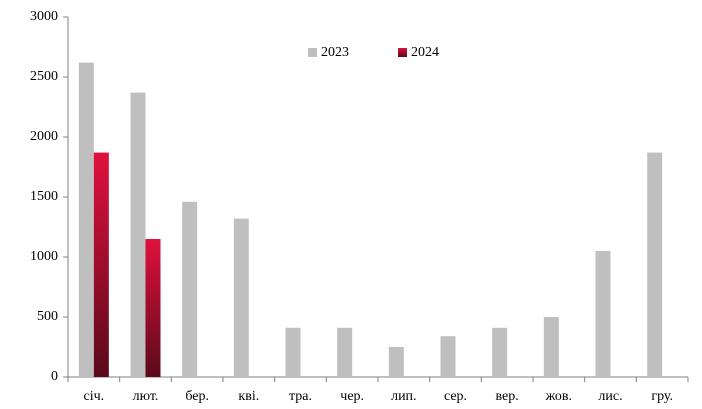  What do you see at coordinates (455, 396) in the screenshot?
I see `x-tick-label: сер.` at bounding box center [455, 396].